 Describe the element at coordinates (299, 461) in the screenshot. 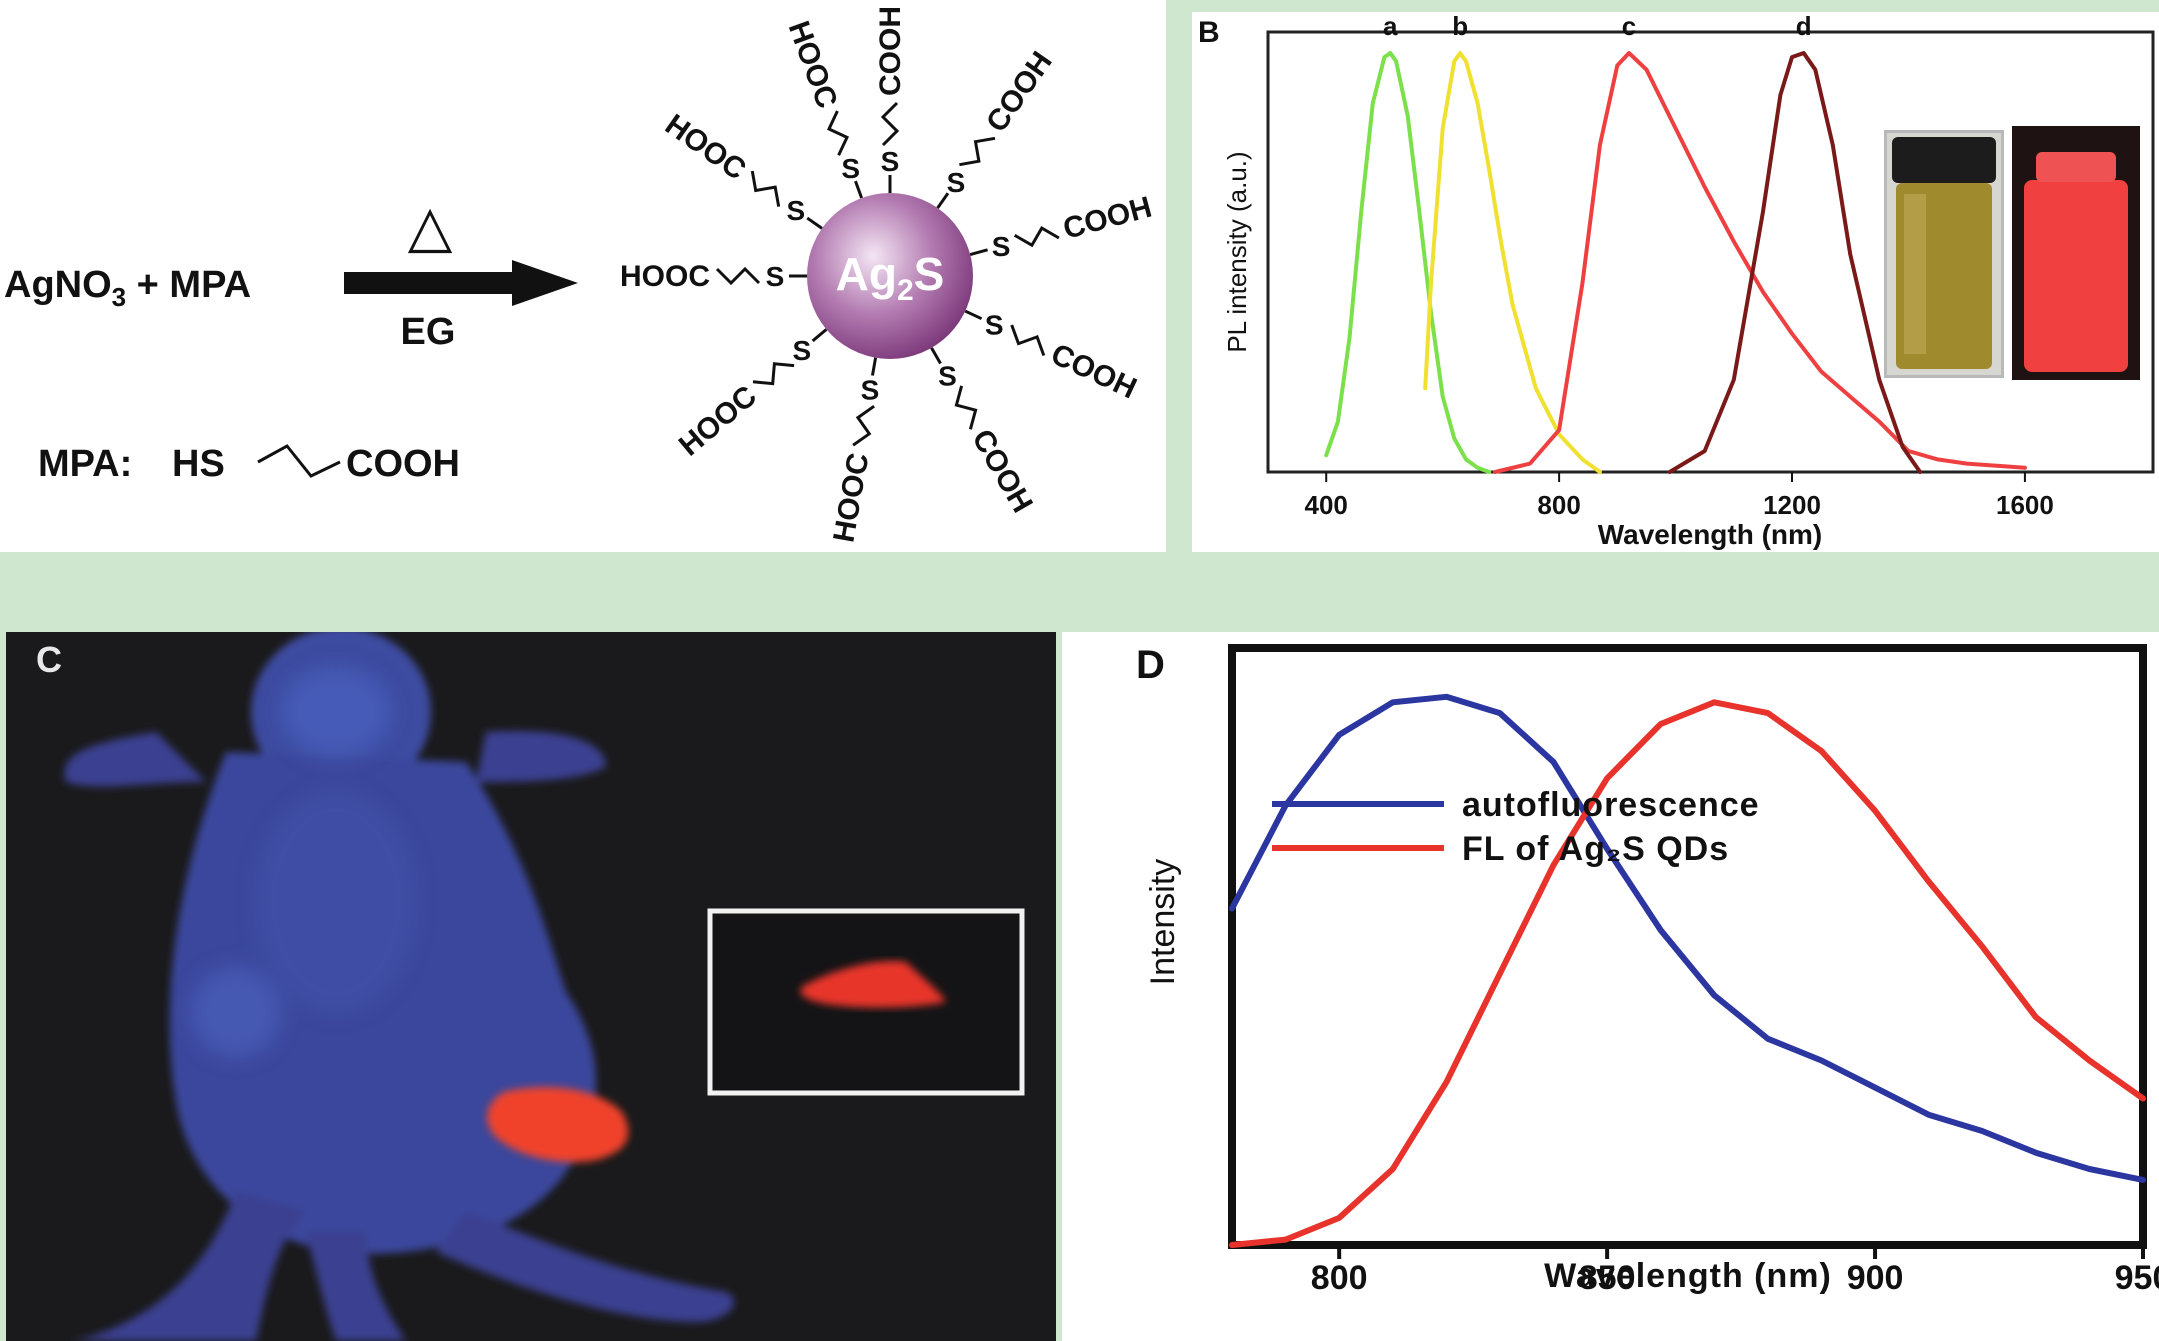

I see `mpa-chain` at that location.